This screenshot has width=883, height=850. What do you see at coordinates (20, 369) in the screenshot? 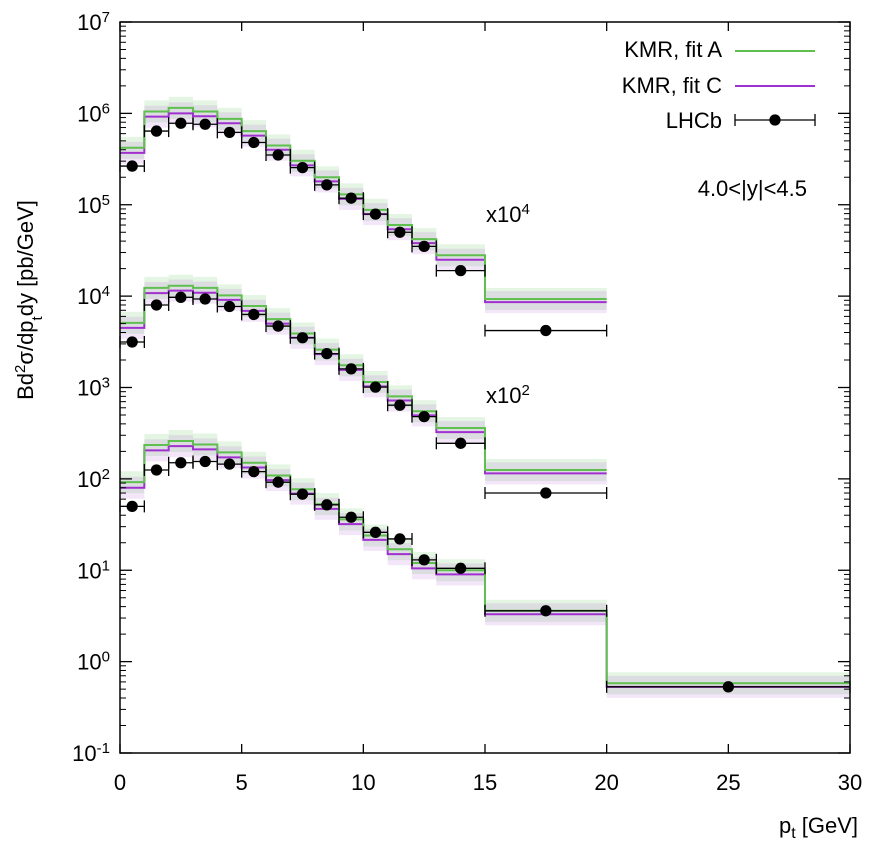
I see `y-axis-label-sup: 2` at bounding box center [20, 369].